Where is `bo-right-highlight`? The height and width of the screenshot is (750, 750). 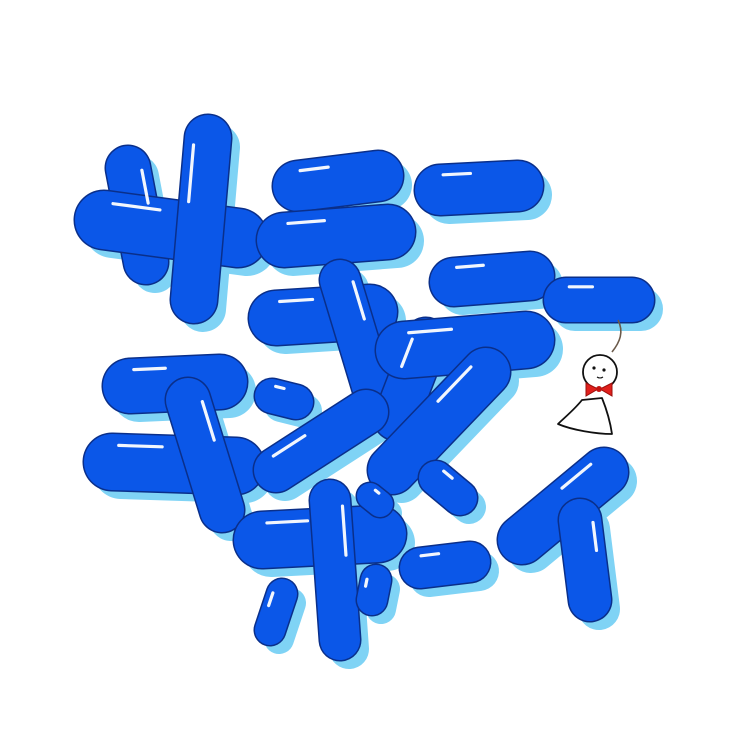
bo-right-highlight is located at coordinates (366, 582).